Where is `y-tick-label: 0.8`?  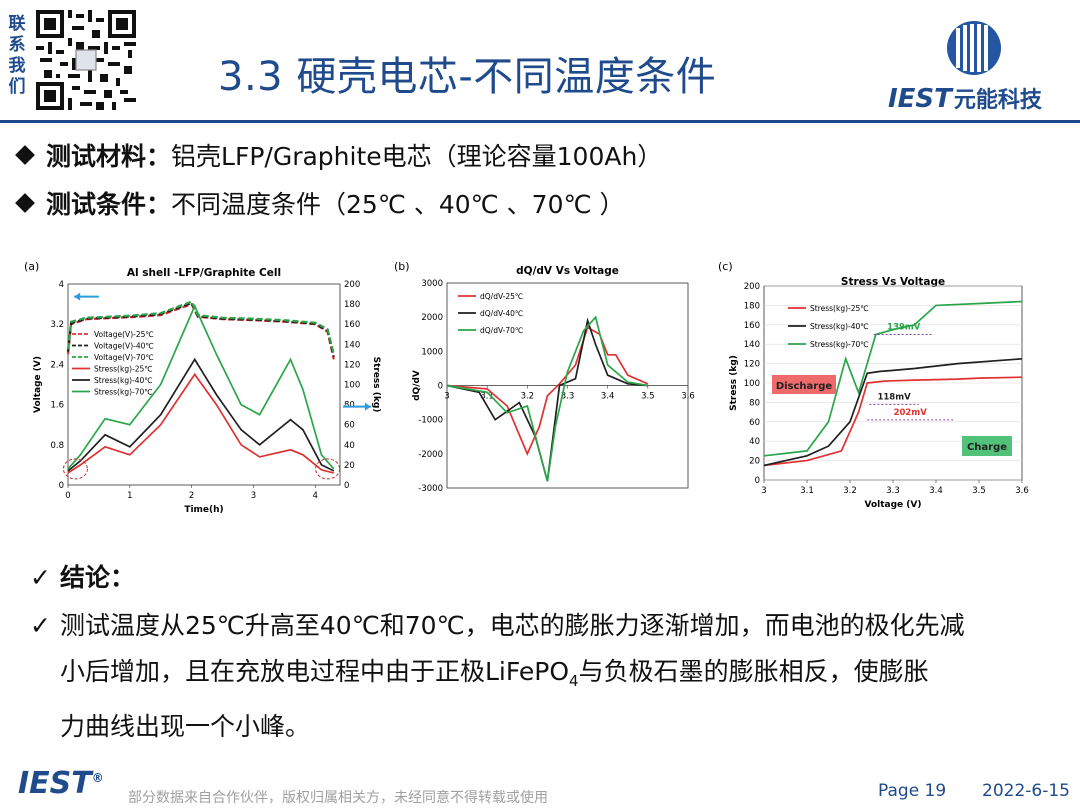
y-tick-label: 0.8 is located at coordinates (57, 446).